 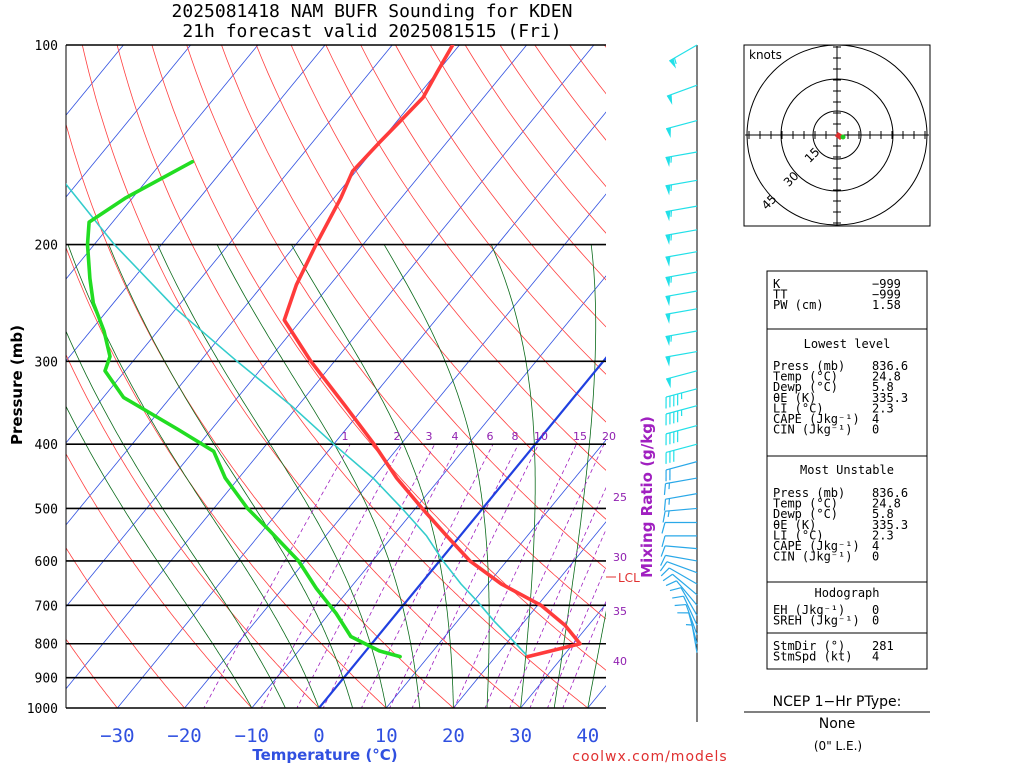 What do you see at coordinates (252, 736) in the screenshot?
I see `temperature-tick-label: −10` at bounding box center [252, 736].